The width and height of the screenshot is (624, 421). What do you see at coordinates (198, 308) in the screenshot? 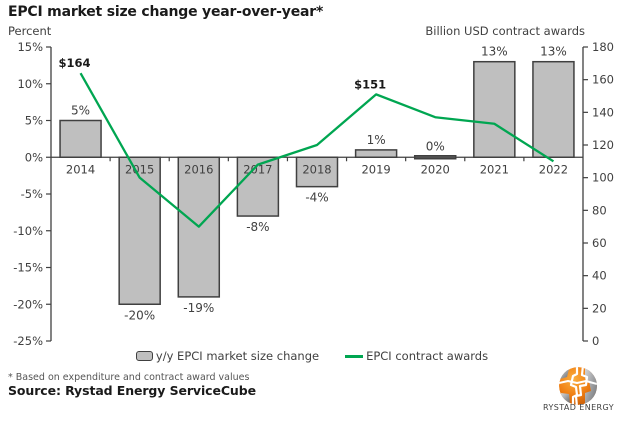
I see `bar-value-label: -19%` at bounding box center [198, 308].